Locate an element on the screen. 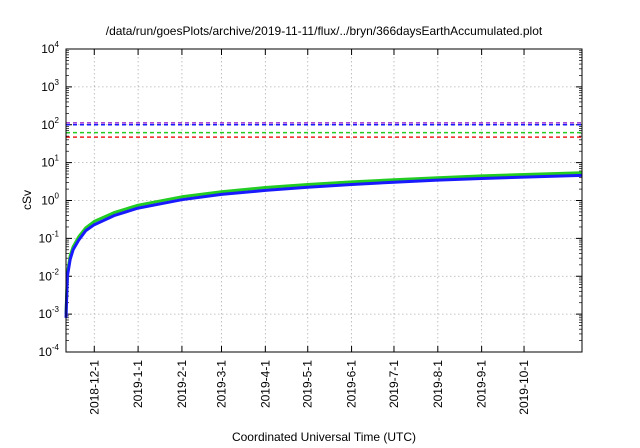  y-tick-label: 10⁻⁴ is located at coordinates (49, 351).